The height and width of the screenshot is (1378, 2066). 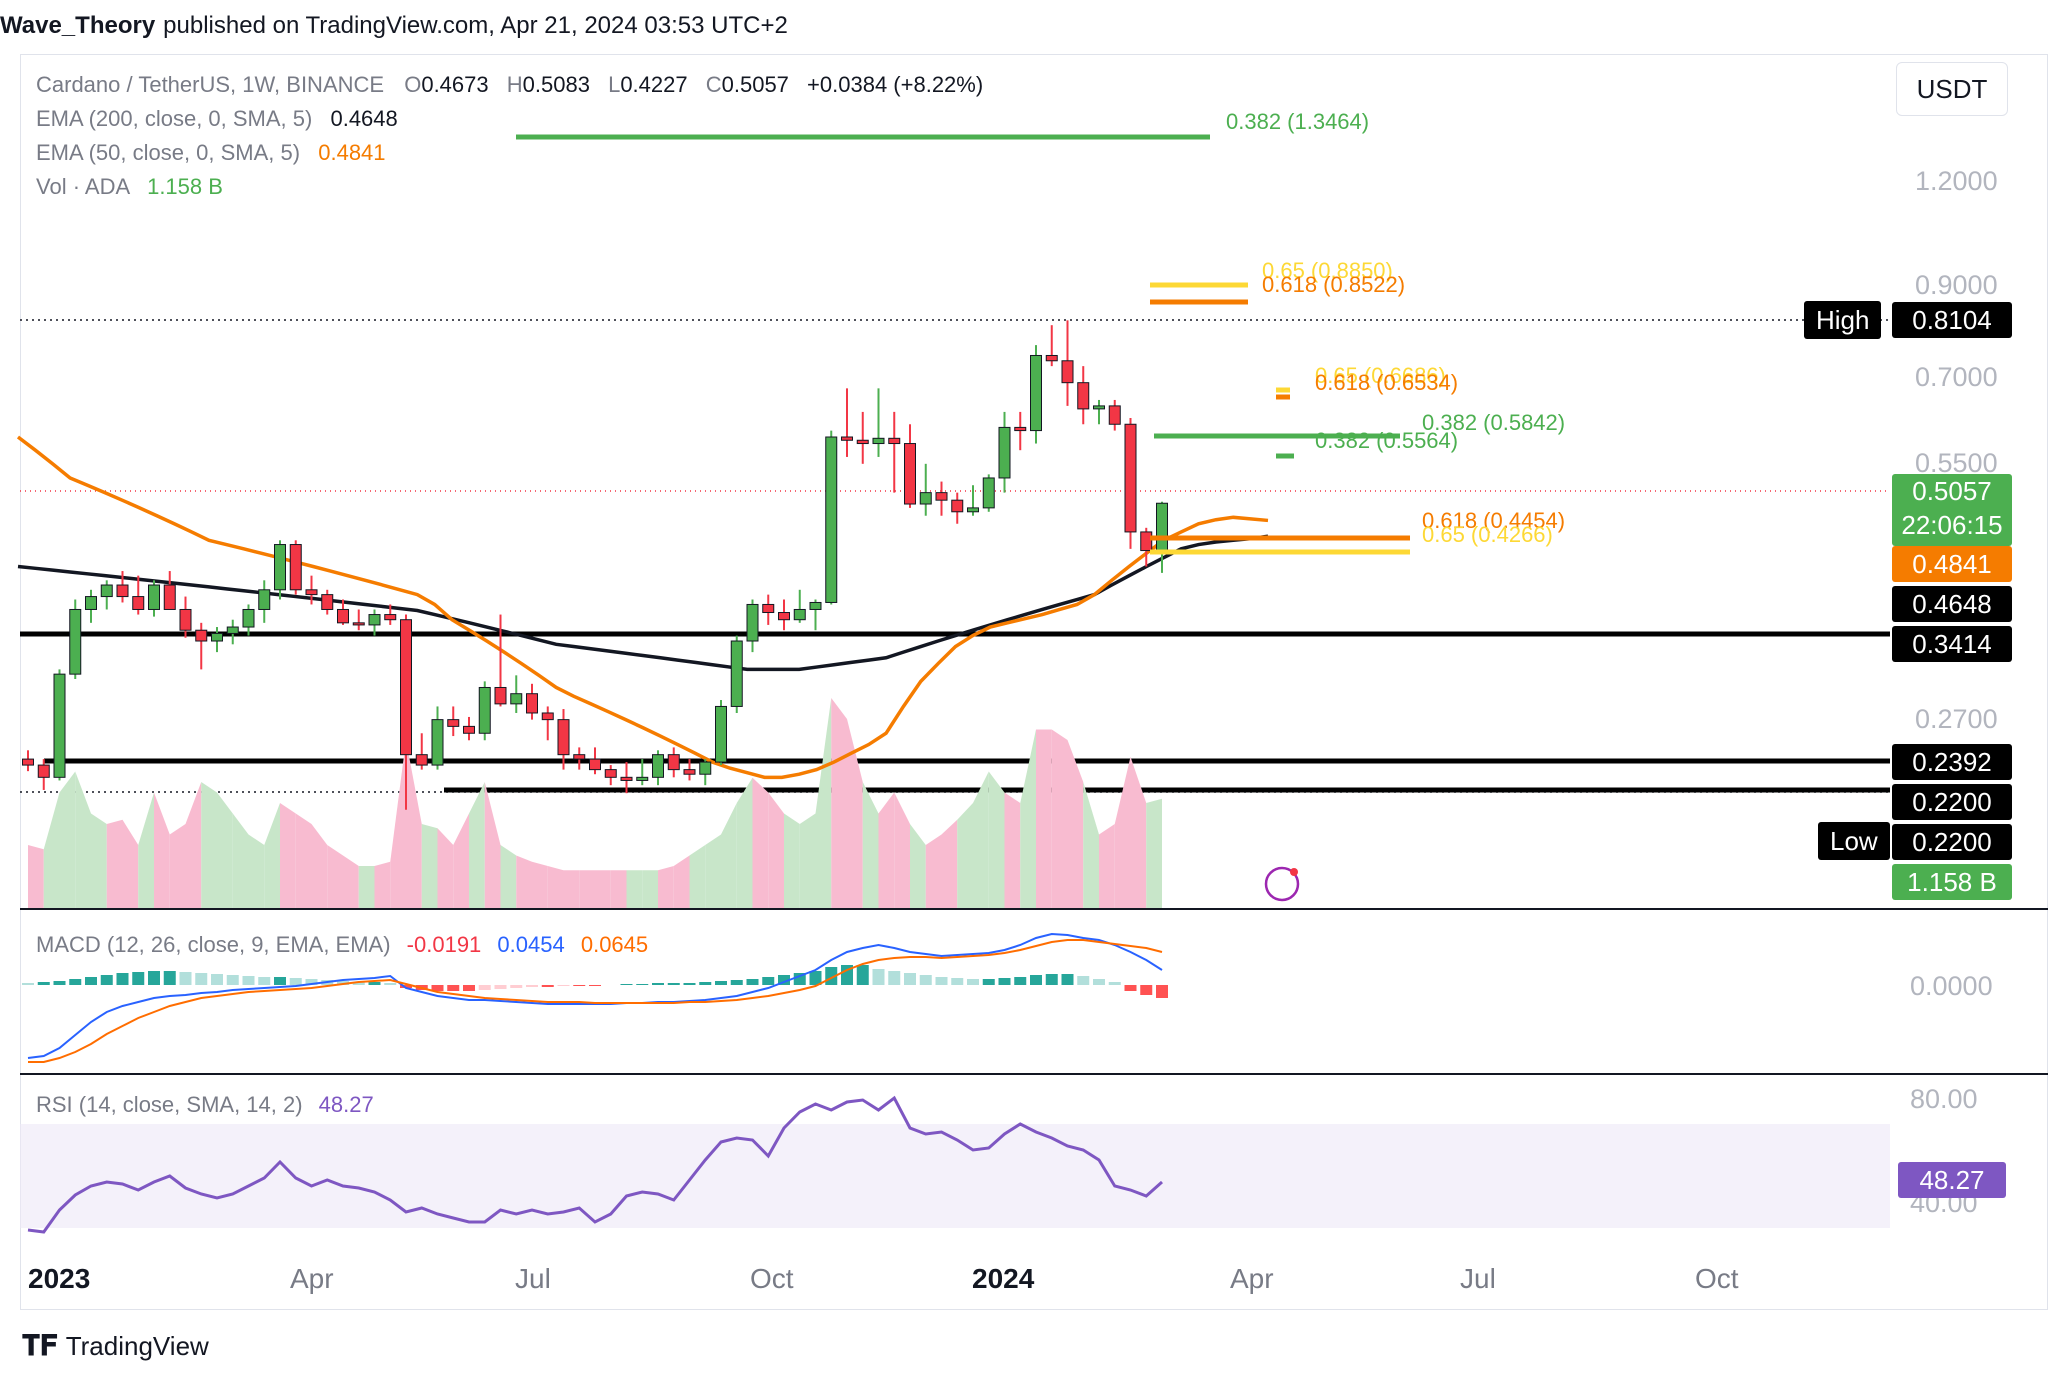 What do you see at coordinates (82, 186) in the screenshot?
I see `legend-volume-label: Vol · ADA` at bounding box center [82, 186].